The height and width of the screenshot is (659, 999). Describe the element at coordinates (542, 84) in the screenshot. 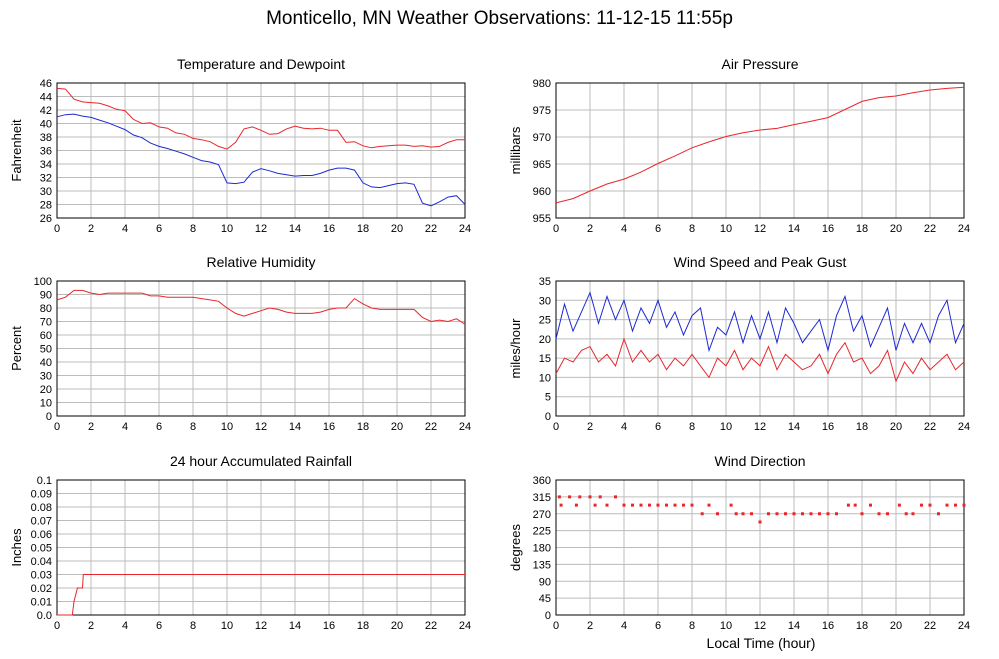

I see `y-tick-label: 980` at that location.